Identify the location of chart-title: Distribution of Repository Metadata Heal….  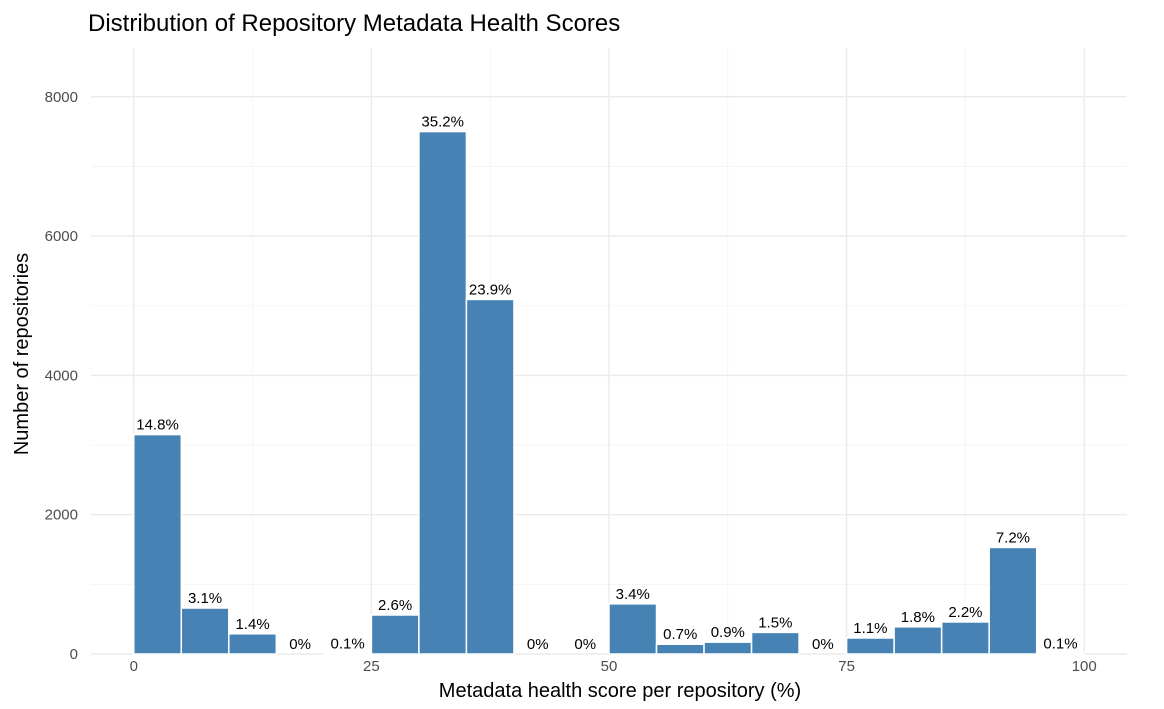
(354, 23).